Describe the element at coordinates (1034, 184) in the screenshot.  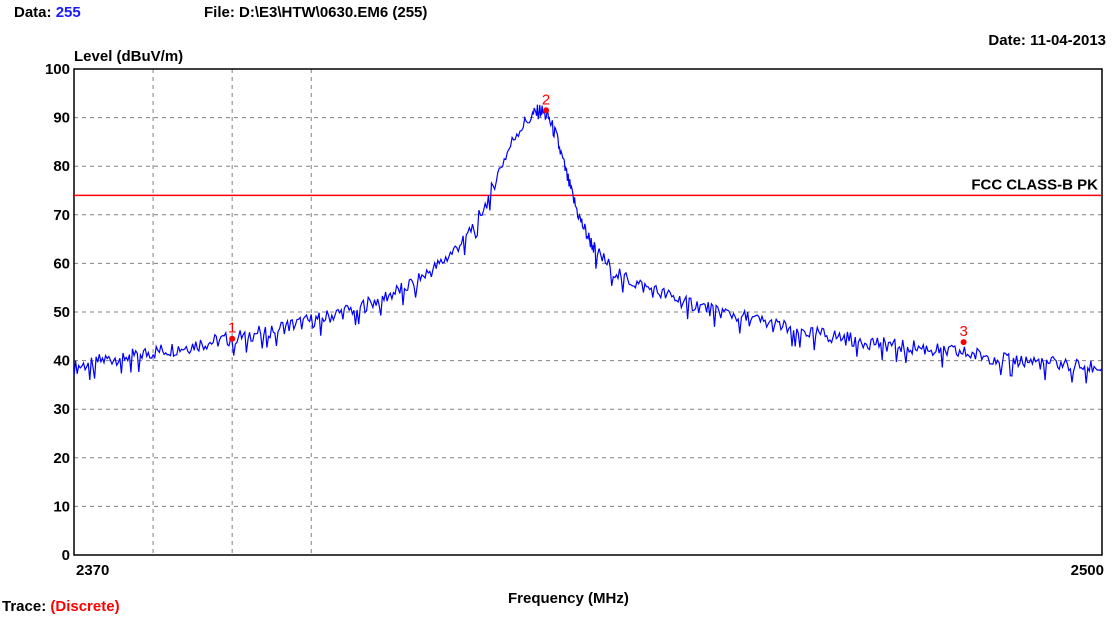
I see `limit-line-label: FCC CLASS-B PK` at that location.